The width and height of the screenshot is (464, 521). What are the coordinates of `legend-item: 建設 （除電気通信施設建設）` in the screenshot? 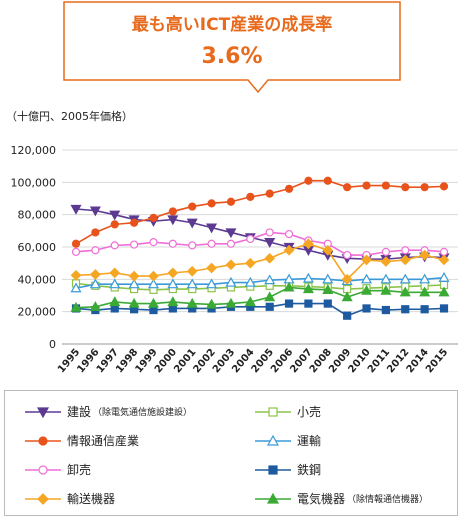 It's located at (108, 411).